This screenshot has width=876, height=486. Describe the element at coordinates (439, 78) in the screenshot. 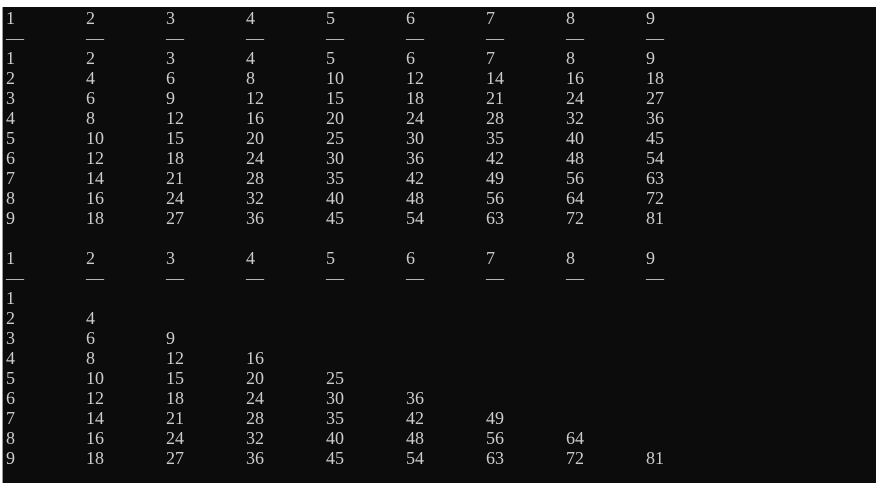

I see `table-row: 2 4 6 8 10 12 14 16 18` at that location.